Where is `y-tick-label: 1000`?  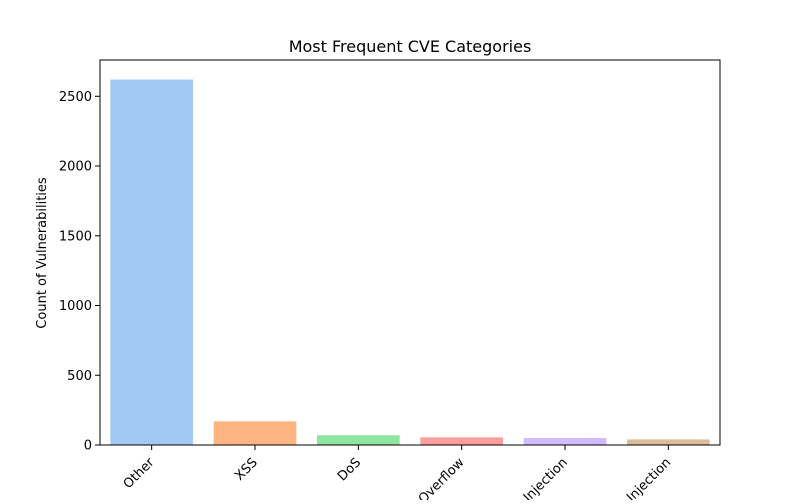
y-tick-label: 1000 is located at coordinates (75, 306).